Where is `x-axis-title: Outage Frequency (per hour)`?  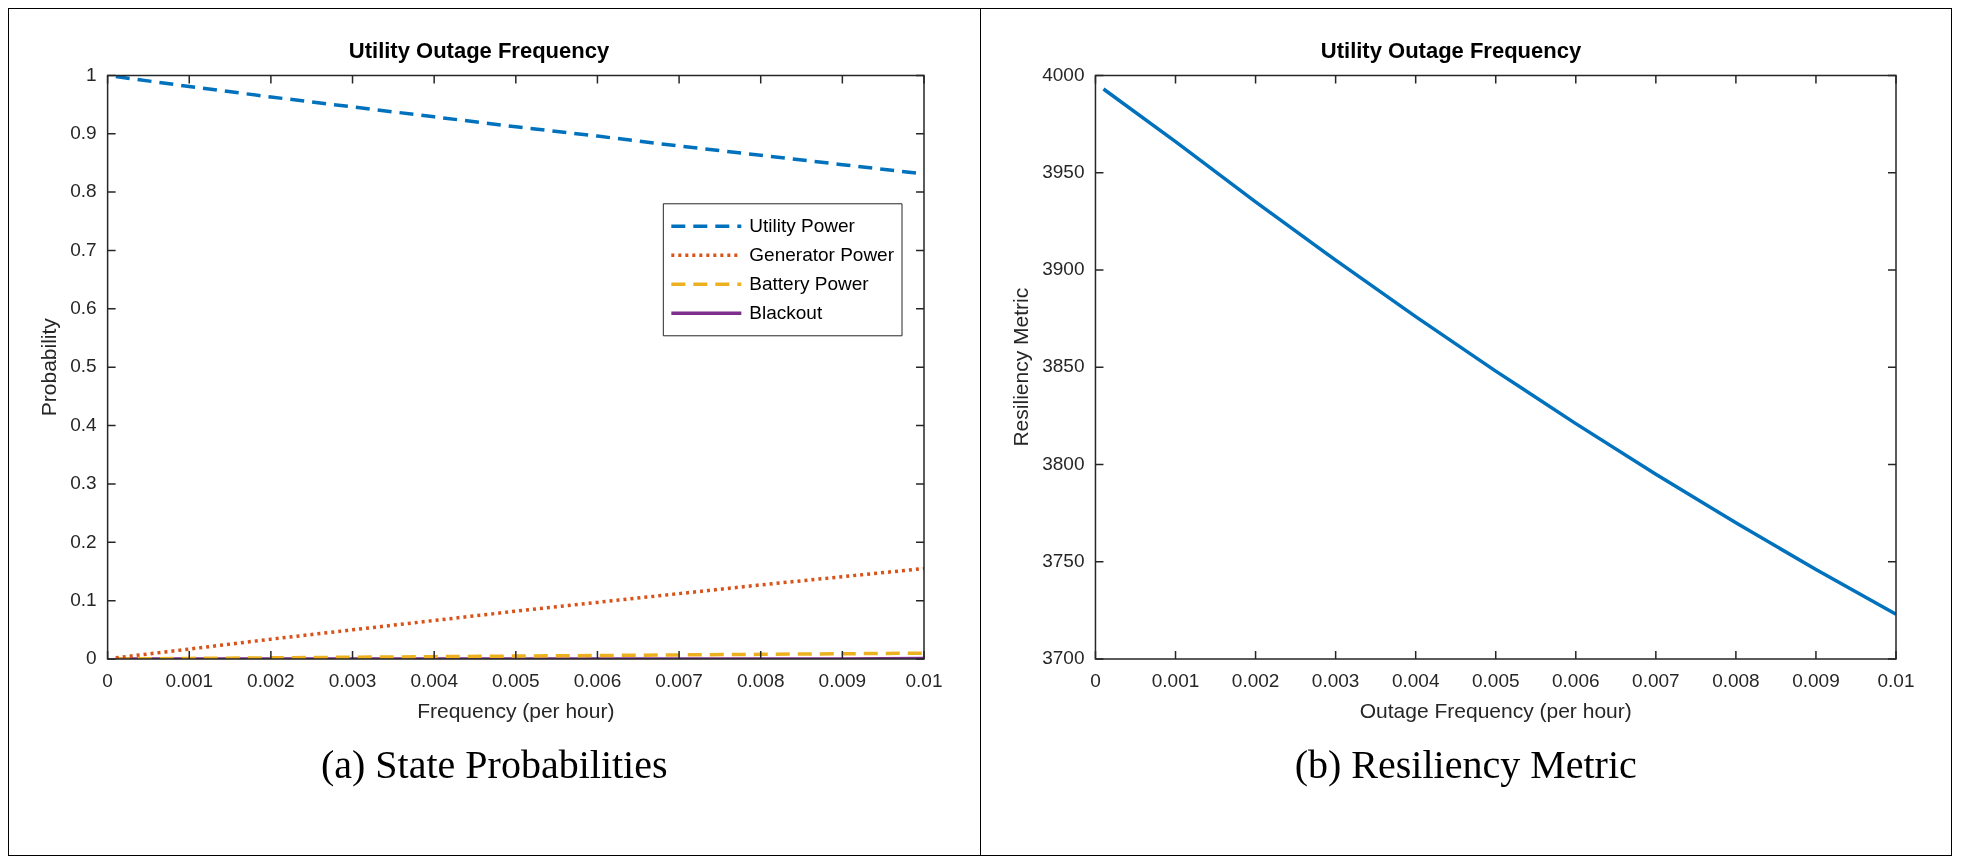
x-axis-title: Outage Frequency (per hour) is located at coordinates (1495, 711).